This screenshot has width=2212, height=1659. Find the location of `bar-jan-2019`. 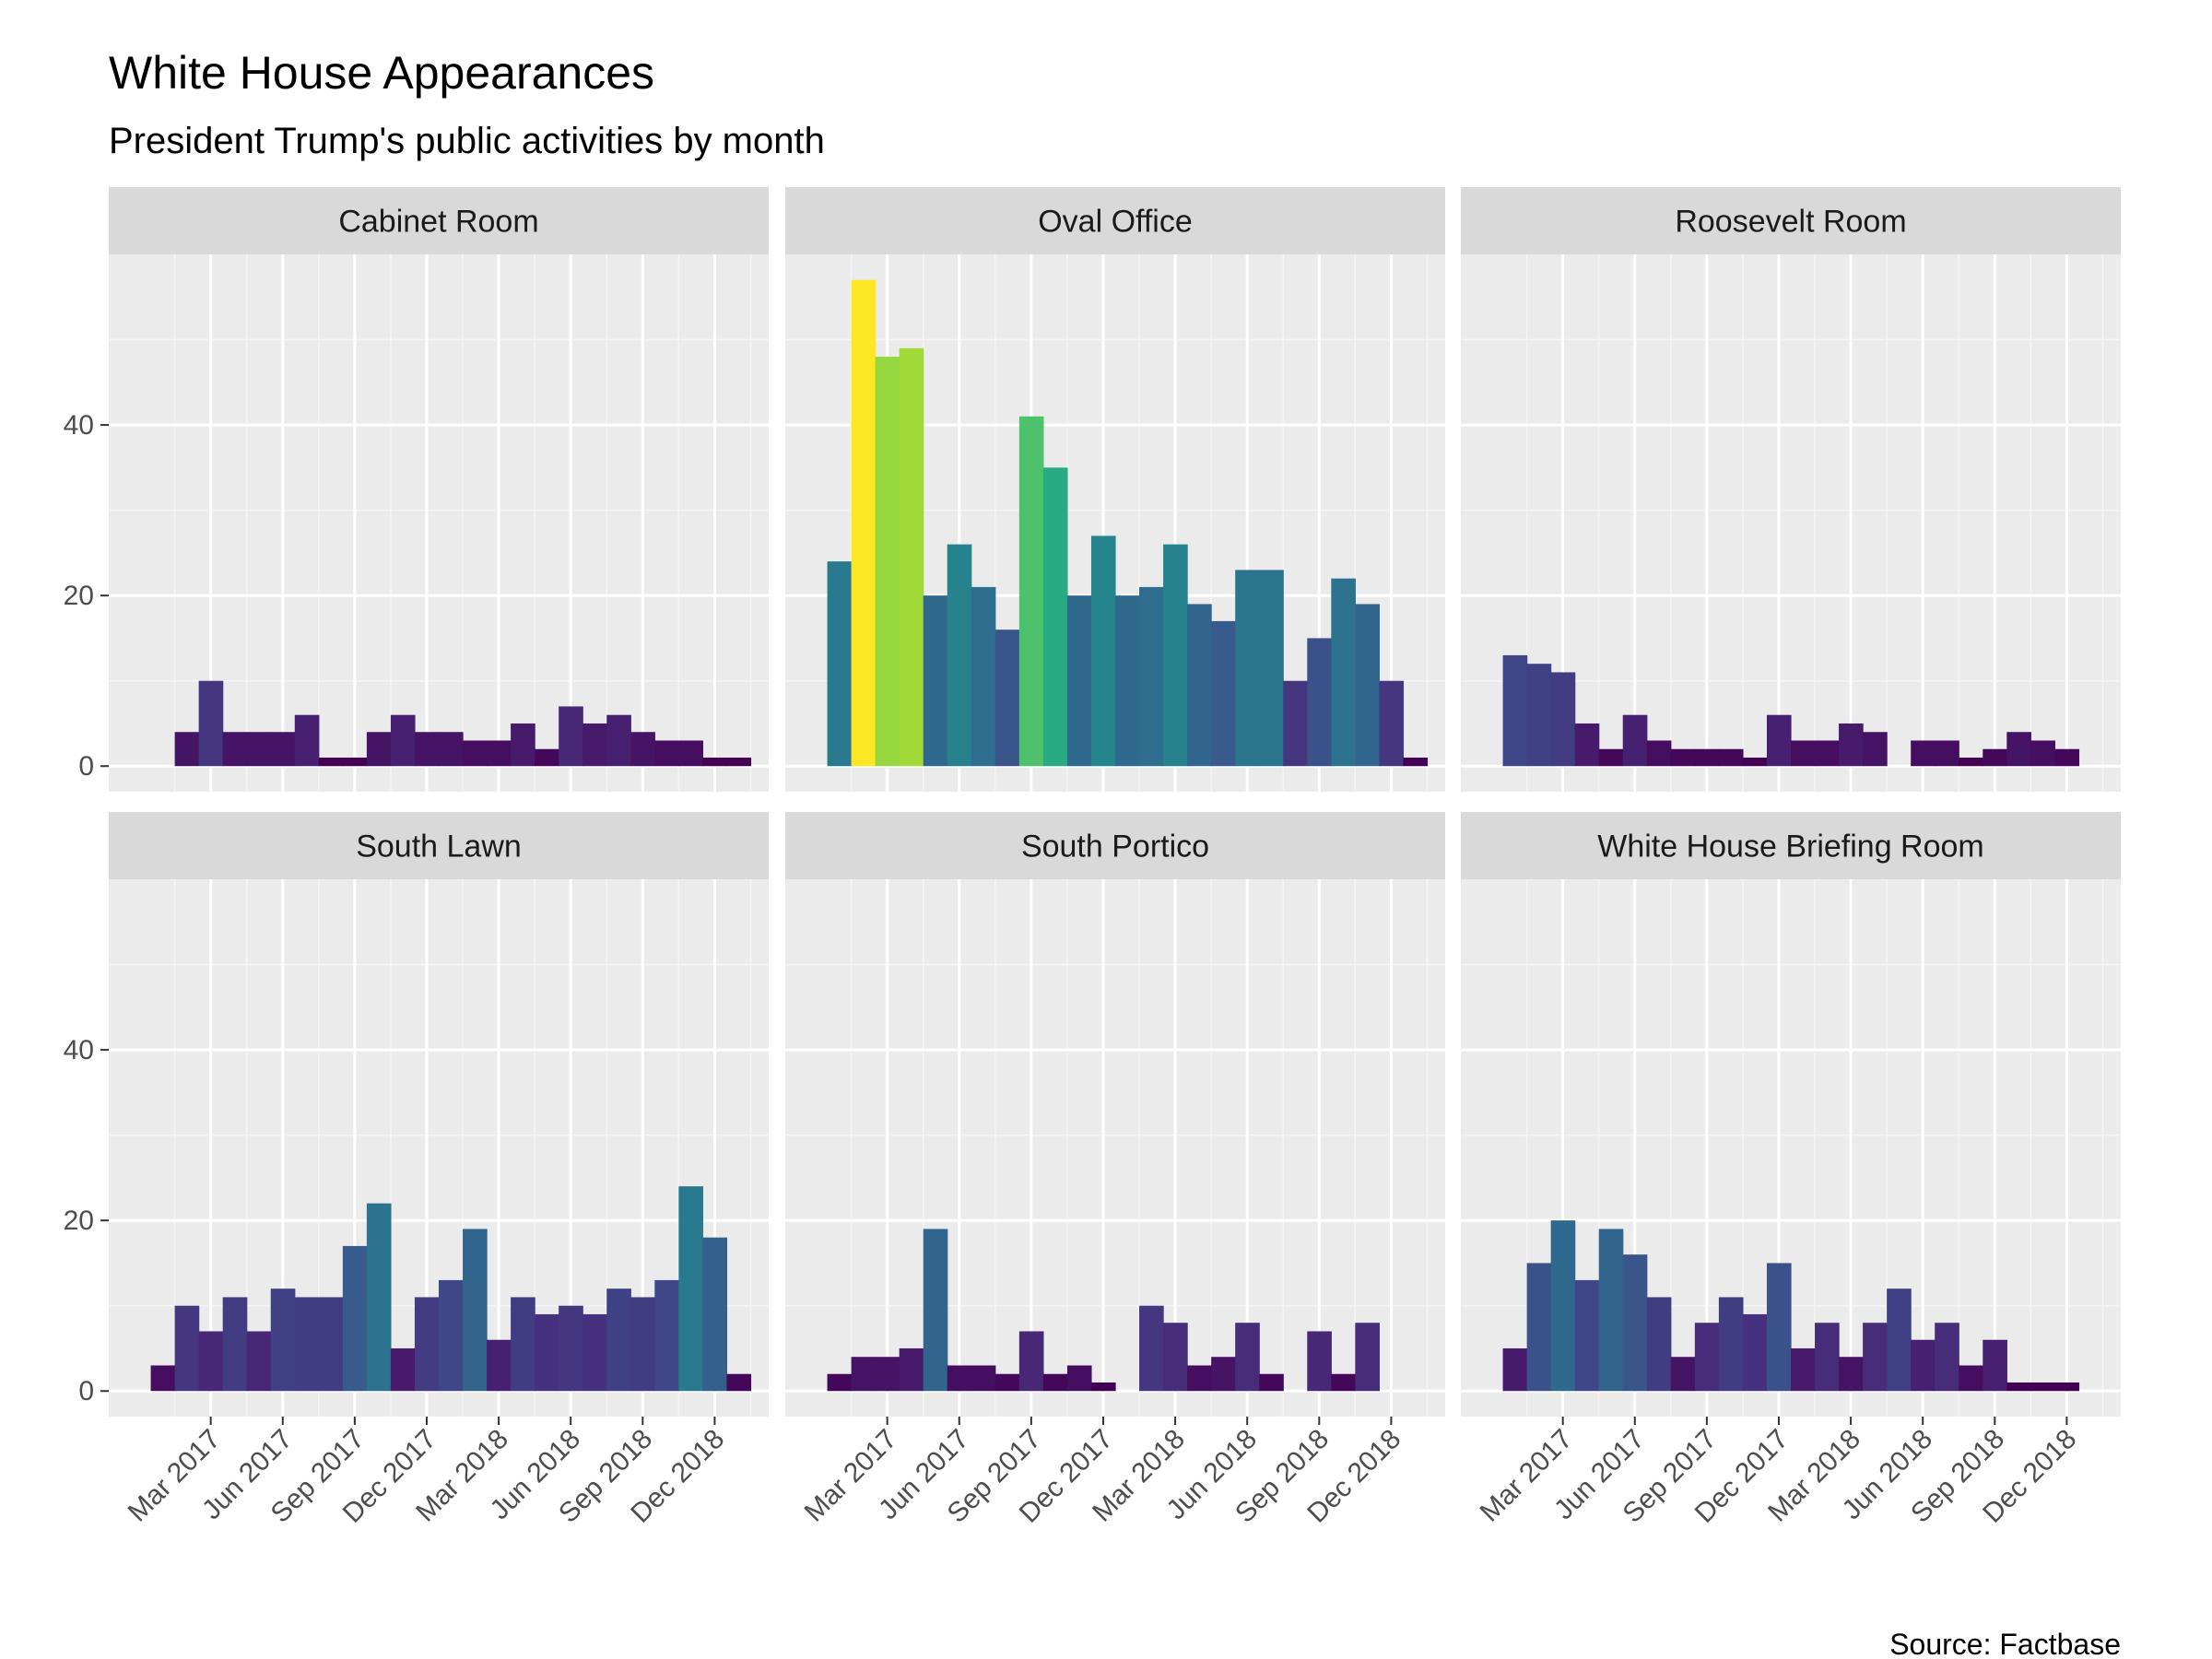

bar-jan-2019 is located at coordinates (739, 1382).